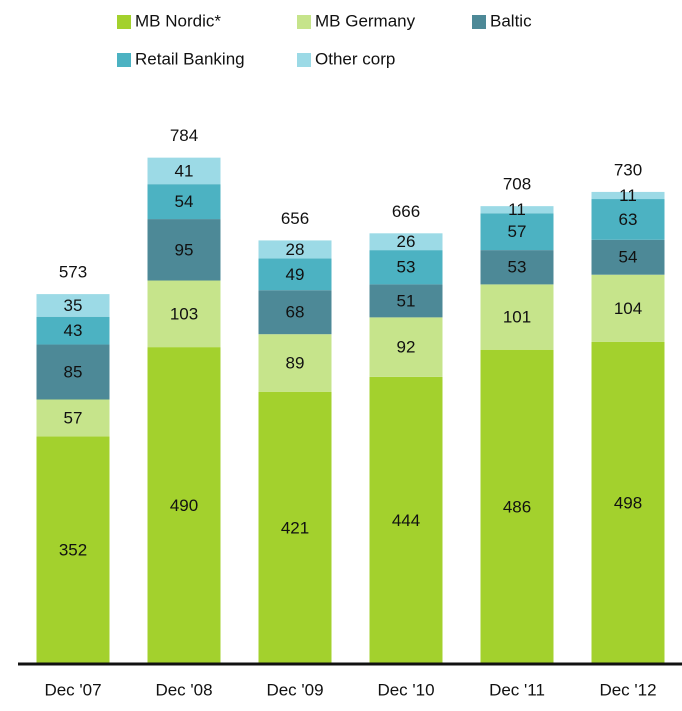 This screenshot has height=711, width=682. I want to click on legend-label: MB Germany, so click(365, 20).